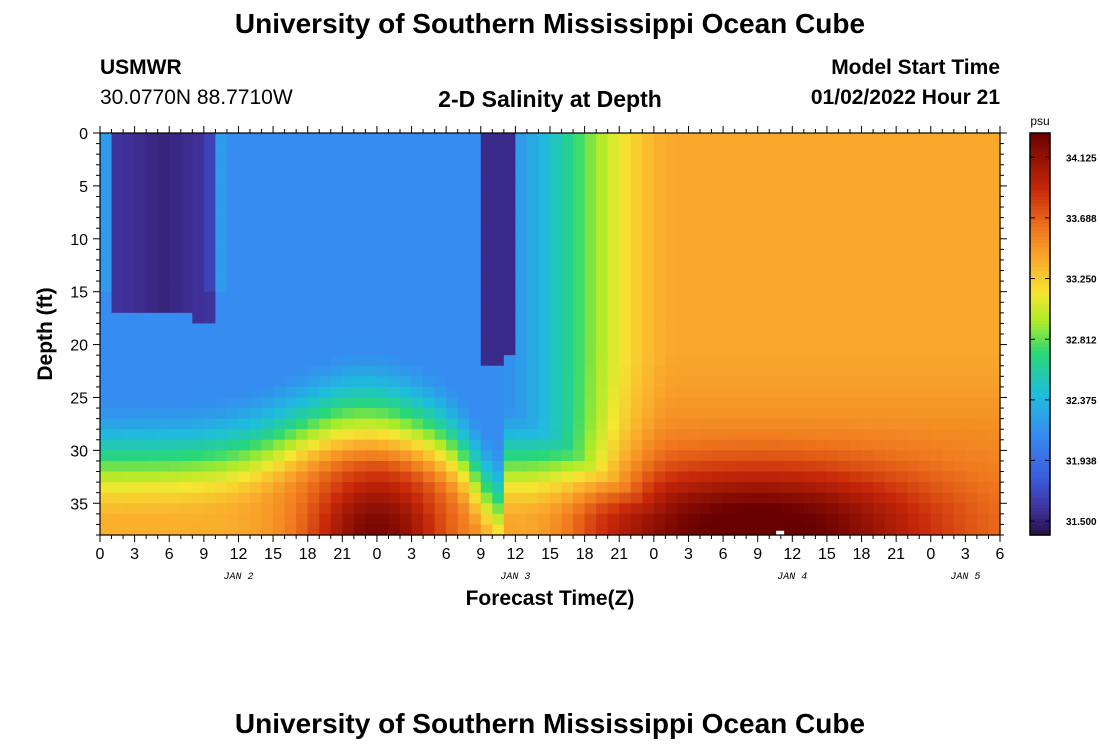 The image size is (1100, 750). What do you see at coordinates (1081, 461) in the screenshot?
I see `colorbar-tick-label: 31.938` at bounding box center [1081, 461].